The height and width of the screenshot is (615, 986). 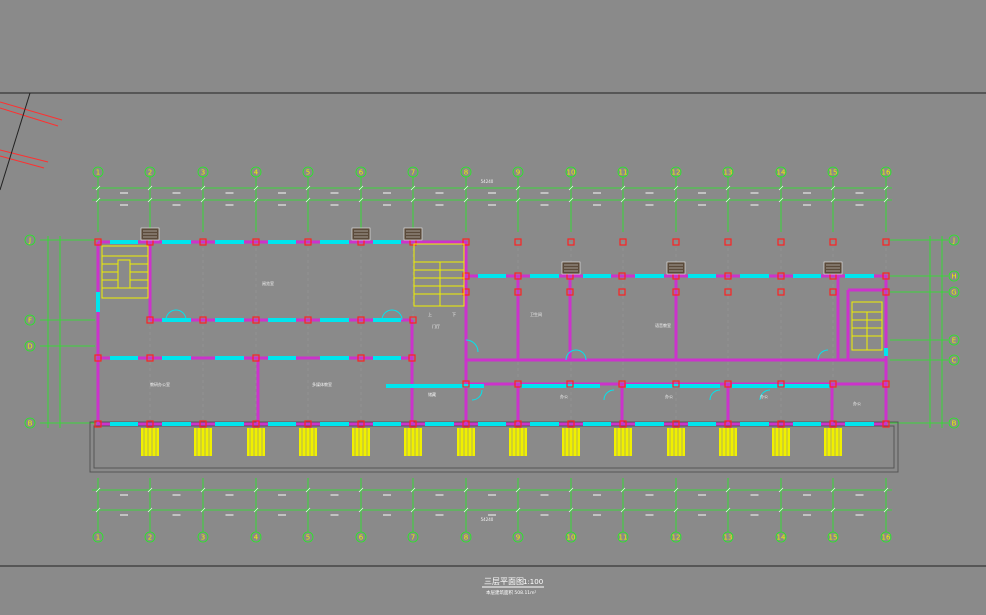 What do you see at coordinates (954, 331) in the screenshot?
I see `axis-labels-right: J HG E C B` at bounding box center [954, 331].